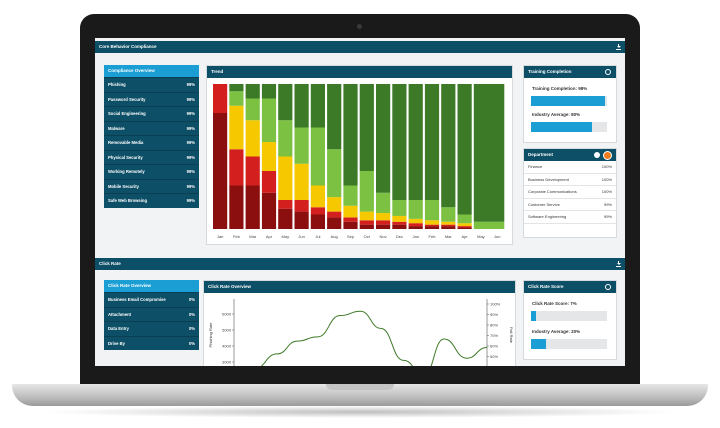 This screenshot has height=428, width=720. I want to click on click-rate-item: Data Entry 0%, so click(151, 328).